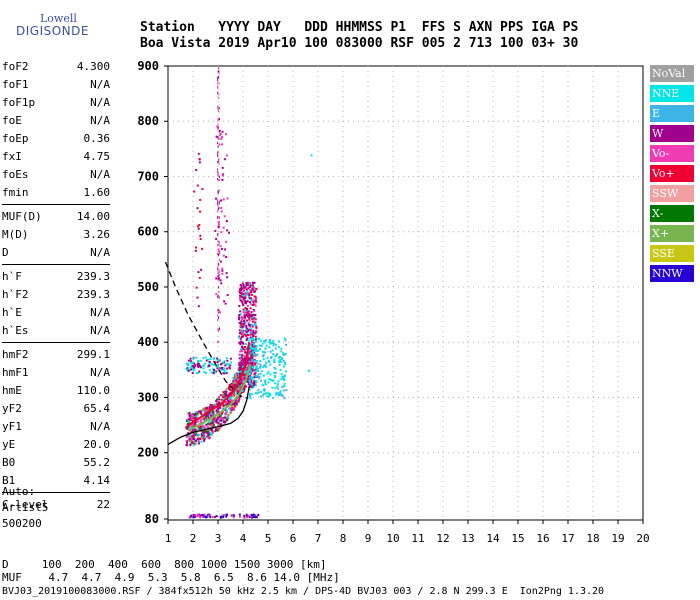  Describe the element at coordinates (268, 538) in the screenshot. I see `x-tick-label: 5` at that location.